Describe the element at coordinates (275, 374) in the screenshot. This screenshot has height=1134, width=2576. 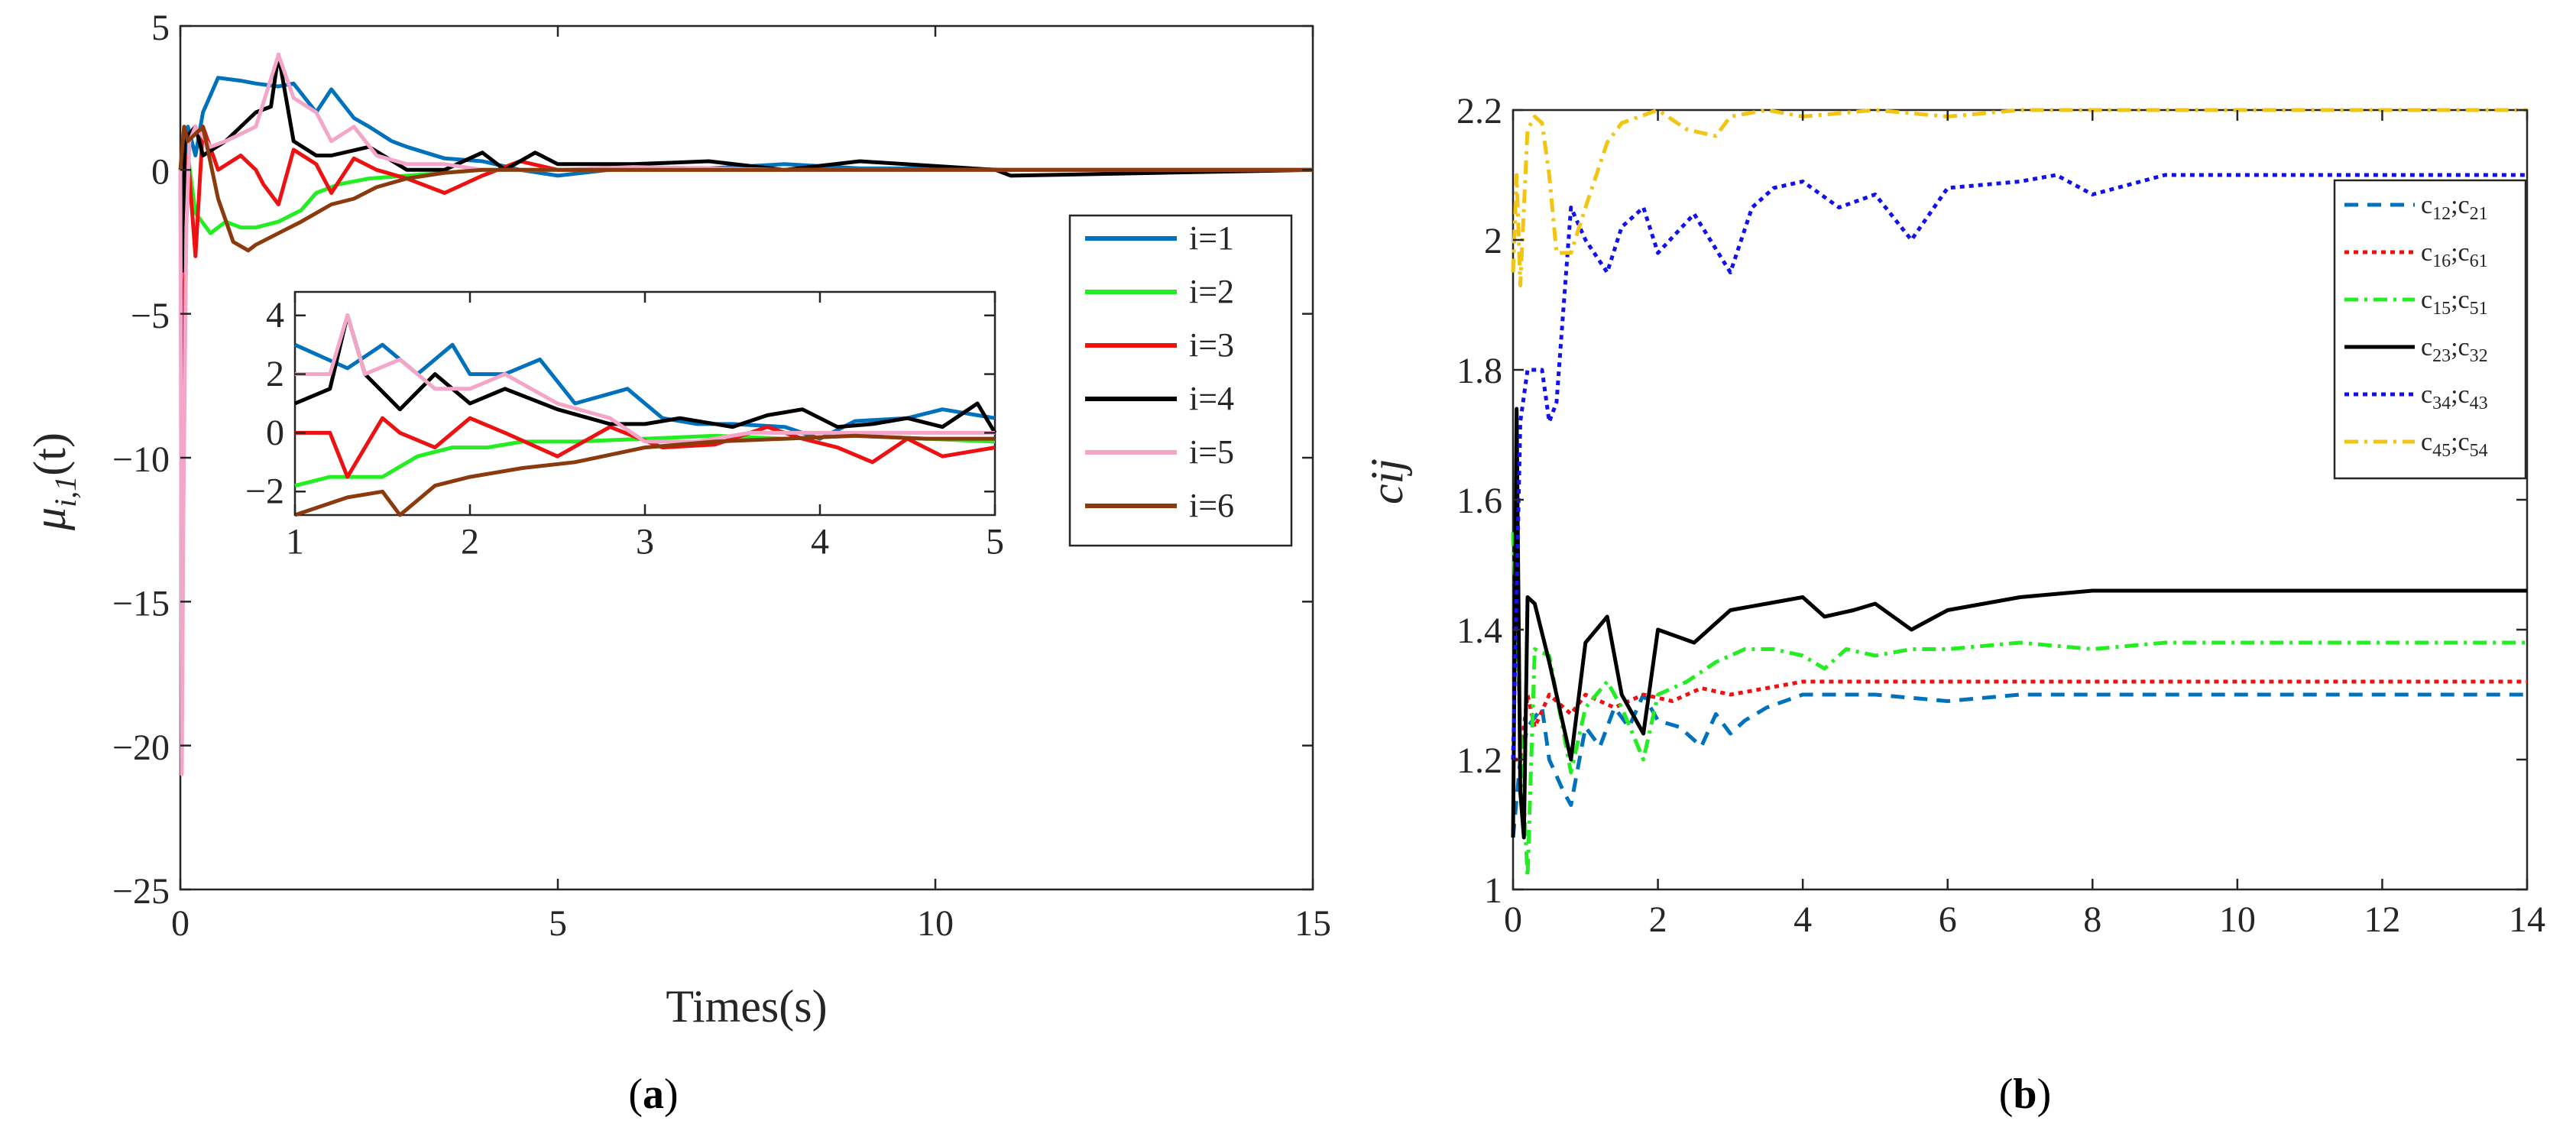
I see `inset-ytick-label: 2` at that location.